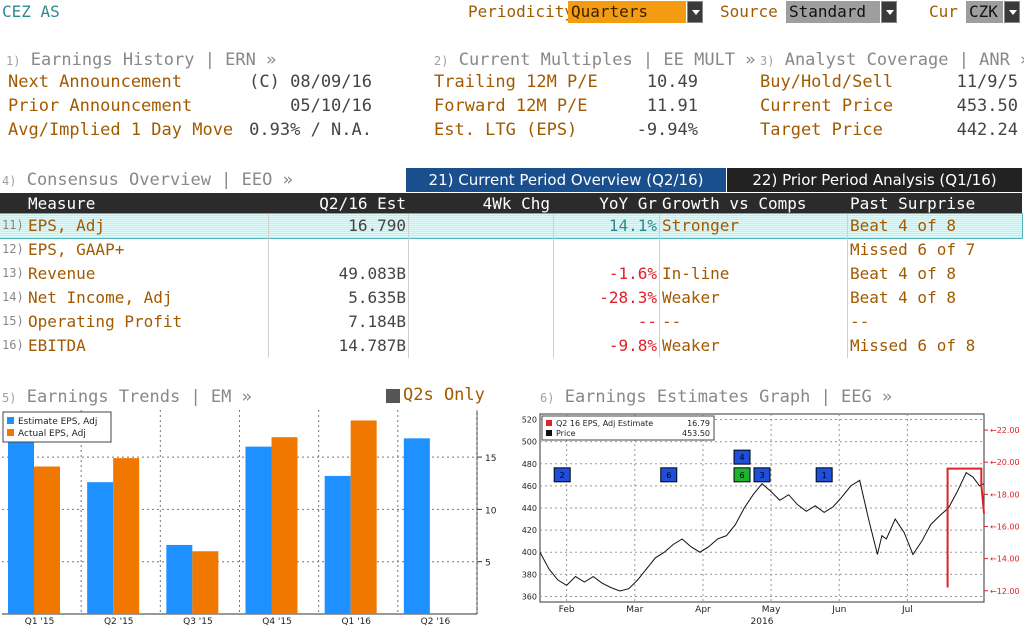 This screenshot has width=1024, height=632. What do you see at coordinates (516, 203) in the screenshot?
I see `col-4wk-chg: 4Wk Chg` at bounding box center [516, 203].